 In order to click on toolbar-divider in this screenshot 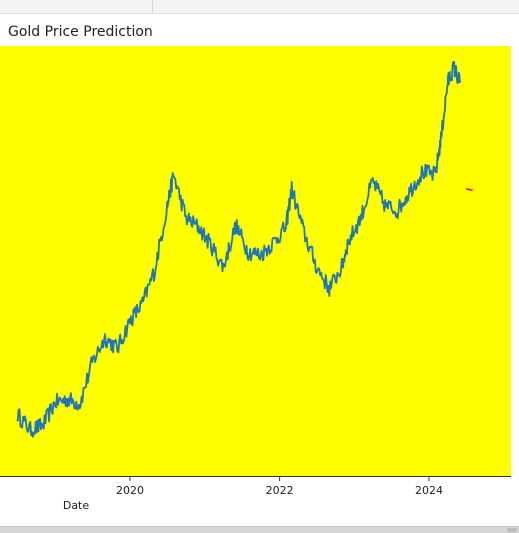, I will do `click(152, 6)`.